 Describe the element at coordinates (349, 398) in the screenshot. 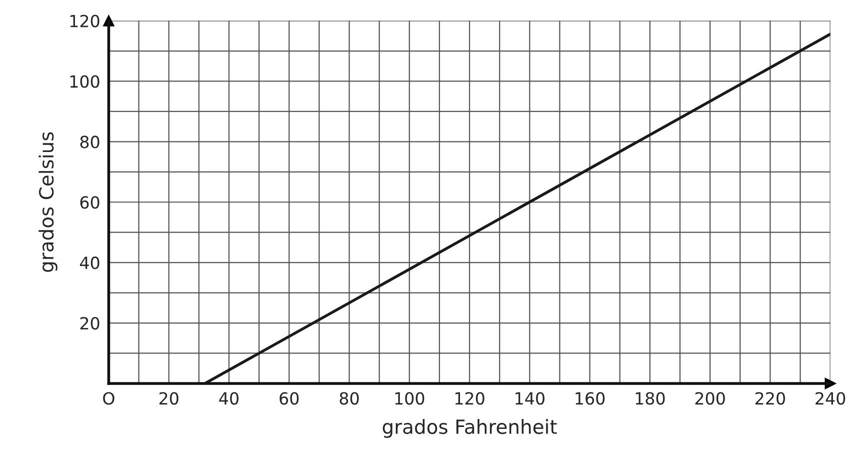

I see `x-tick-label: 80` at that location.